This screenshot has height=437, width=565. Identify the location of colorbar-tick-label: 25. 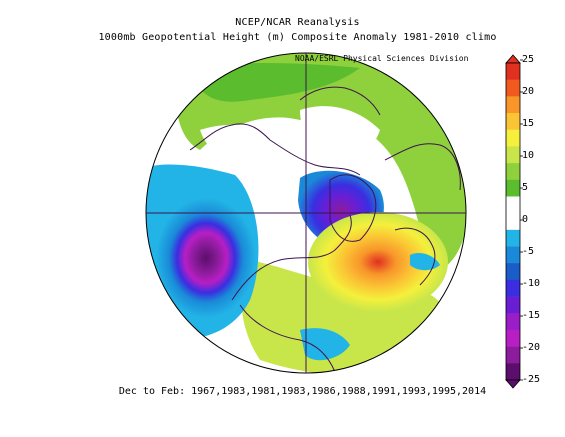
(528, 59).